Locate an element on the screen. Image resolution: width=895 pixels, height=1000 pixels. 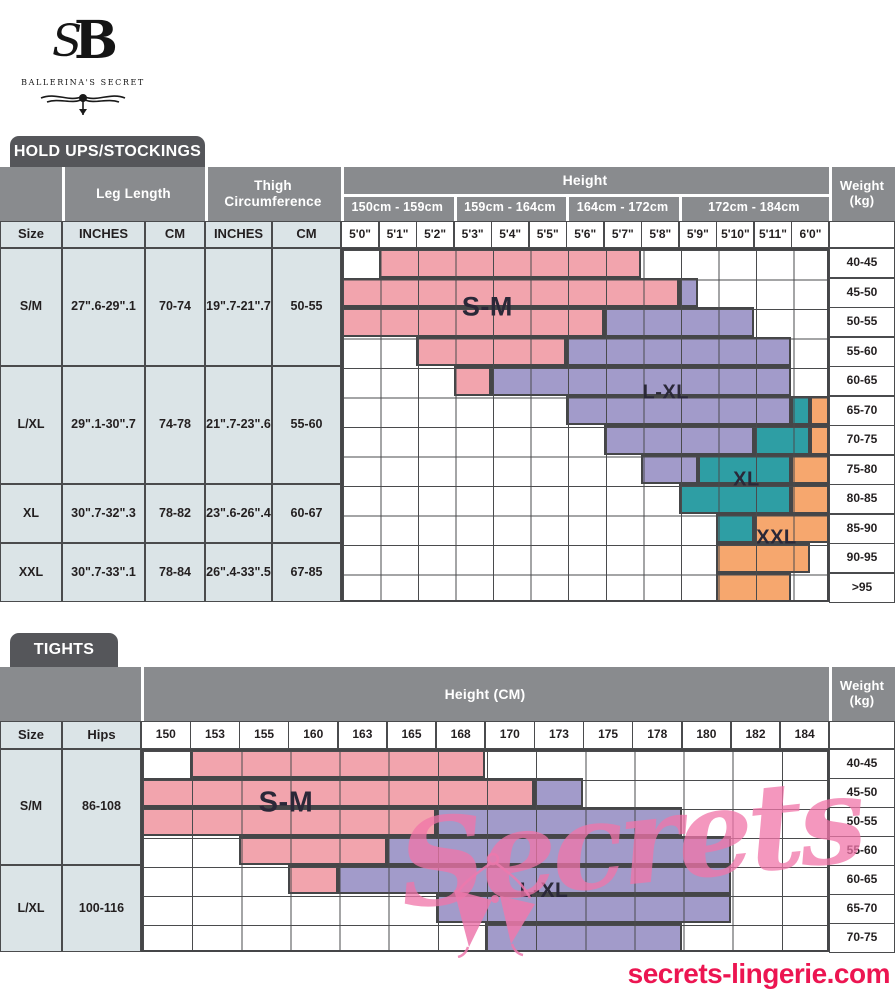
size-row-cell: L/XL is located at coordinates (31, 908).